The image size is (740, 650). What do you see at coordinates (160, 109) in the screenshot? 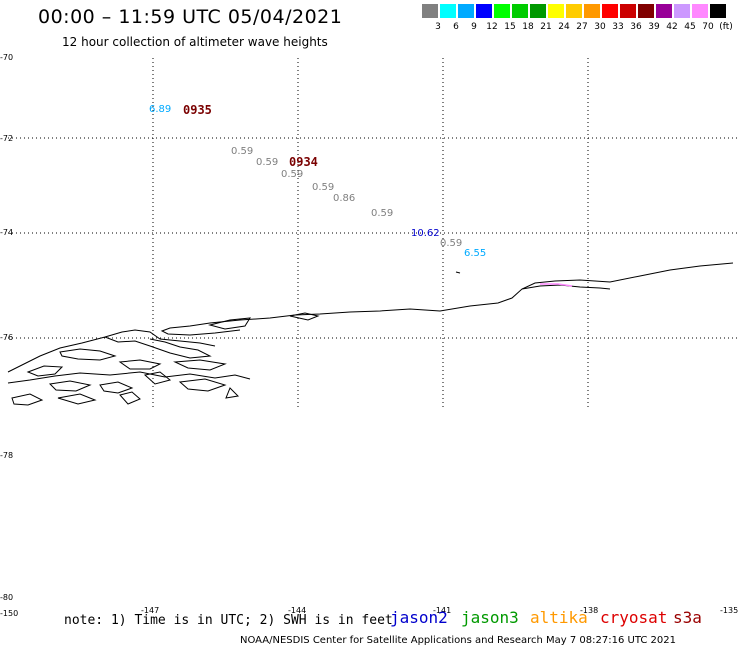
I see `wave-height-value: 6.89` at bounding box center [160, 109].